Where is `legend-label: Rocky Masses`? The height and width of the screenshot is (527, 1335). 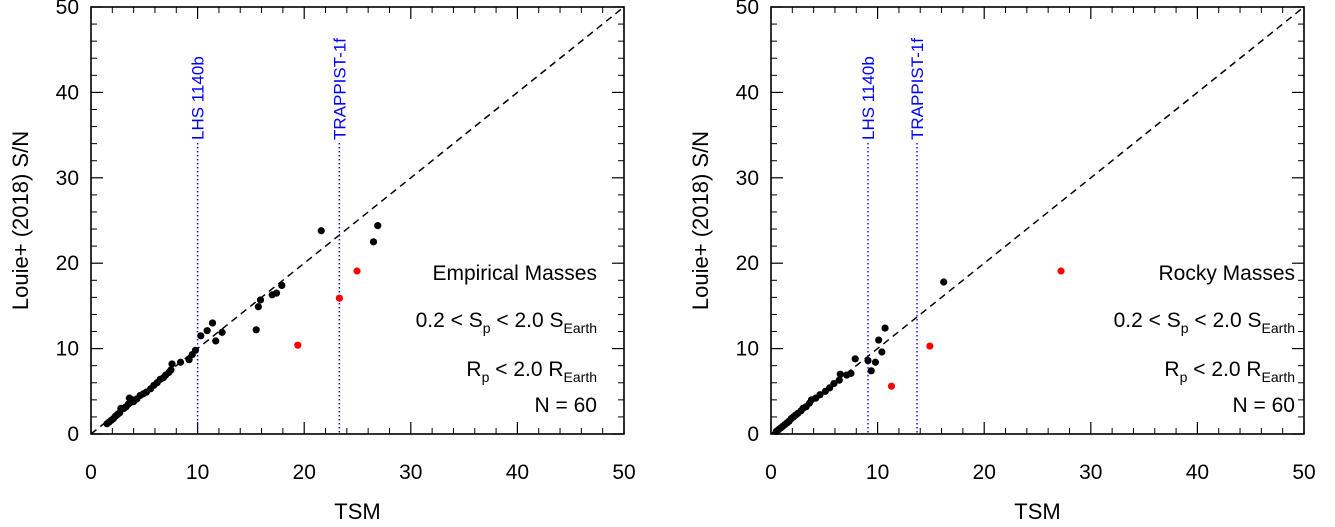
legend-label: Rocky Masses is located at coordinates (1226, 273).